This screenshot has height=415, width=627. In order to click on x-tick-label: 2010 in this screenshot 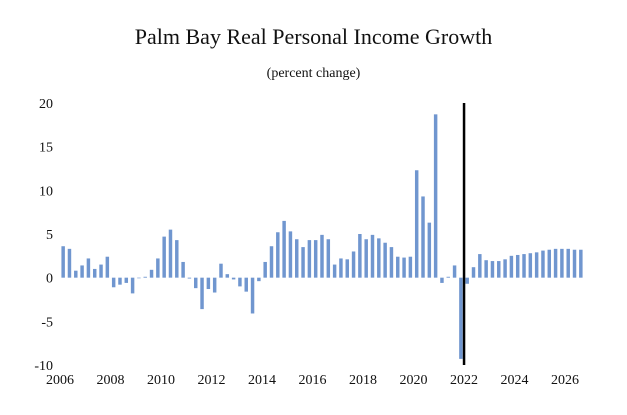, I will do `click(161, 380)`.